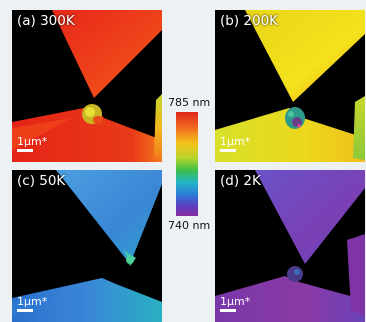  I want to click on panel-c-scale-label: 1μm*, so click(32, 301).